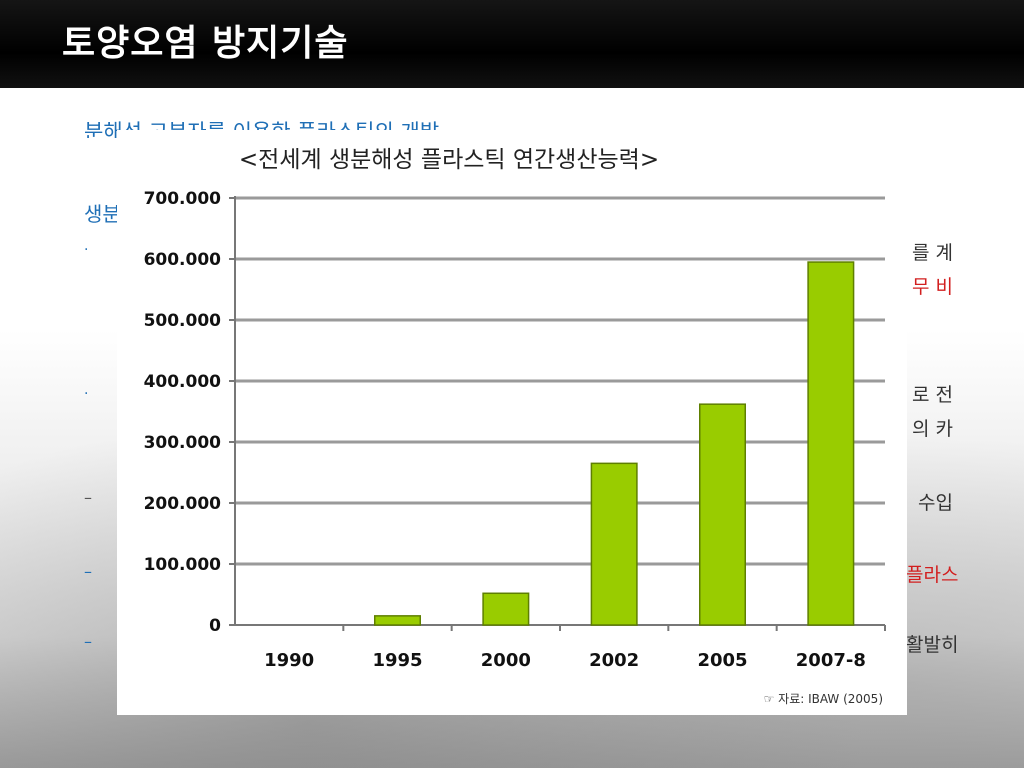  I want to click on body-text-fragment: 의 카, so click(932, 429).